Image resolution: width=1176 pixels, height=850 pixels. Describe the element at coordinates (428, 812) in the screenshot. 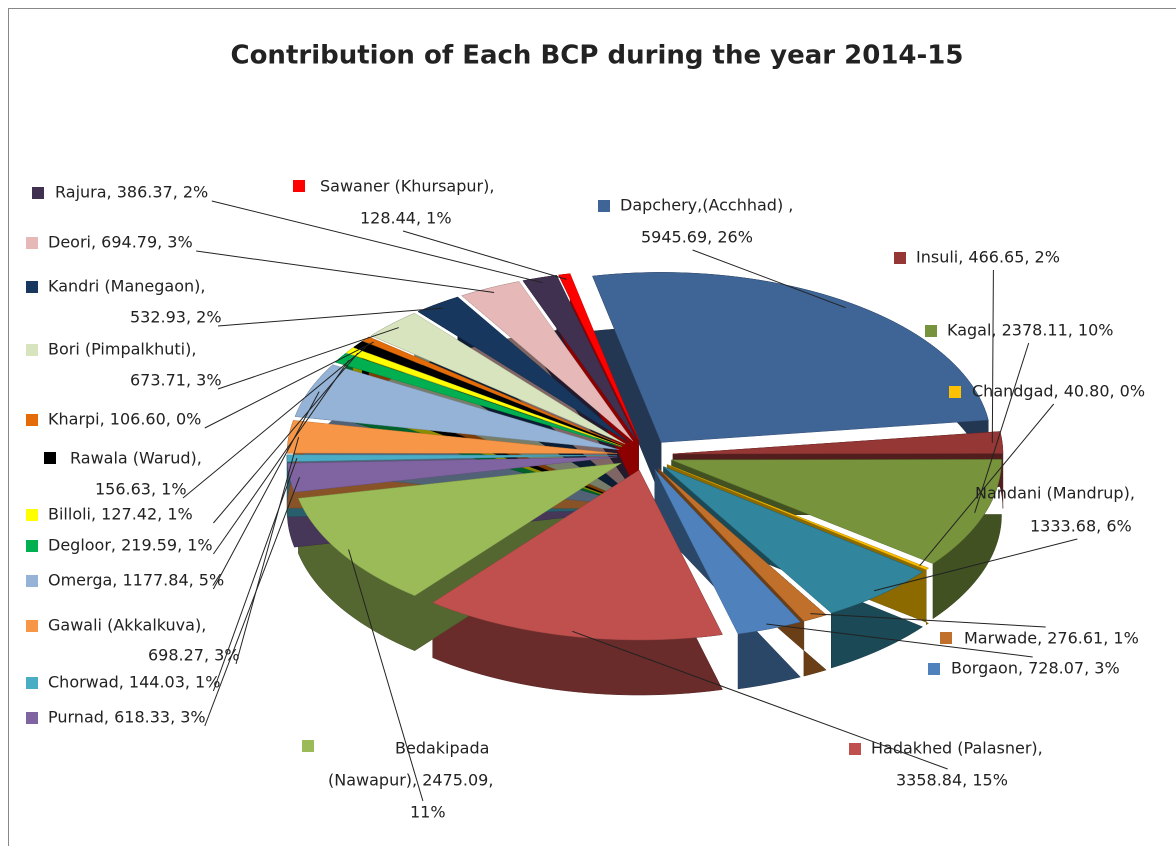

I see `data-label: 11%` at that location.